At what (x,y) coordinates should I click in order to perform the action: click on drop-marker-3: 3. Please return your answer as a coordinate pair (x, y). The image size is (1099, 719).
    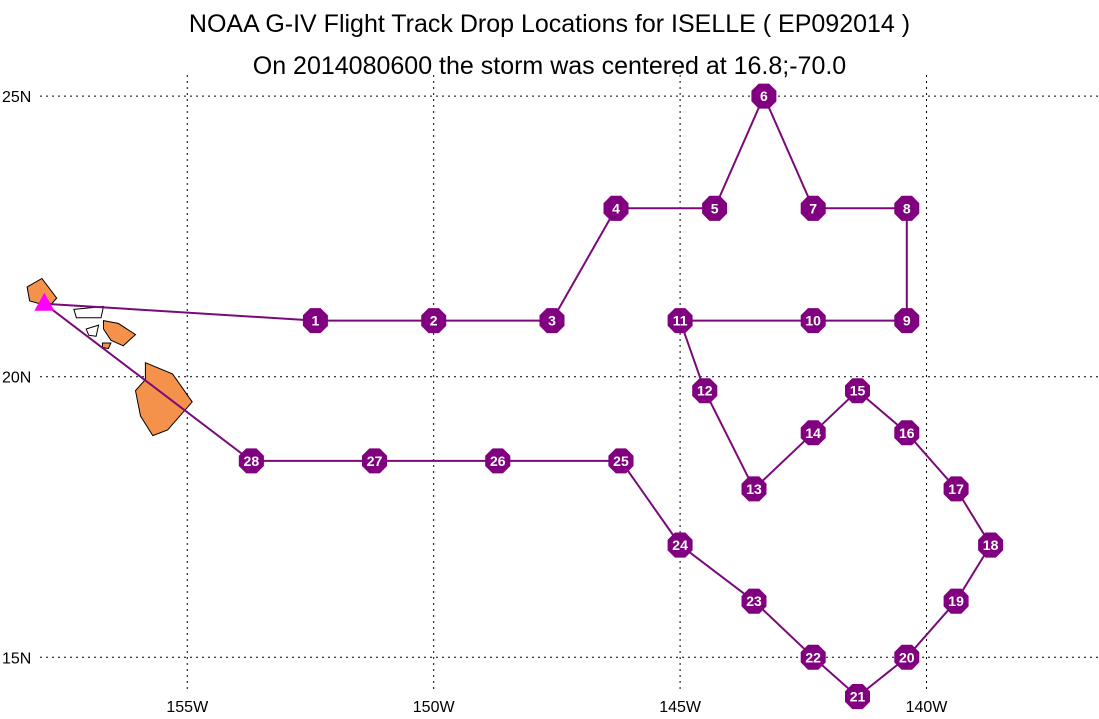
    Looking at the image, I should click on (552, 321).